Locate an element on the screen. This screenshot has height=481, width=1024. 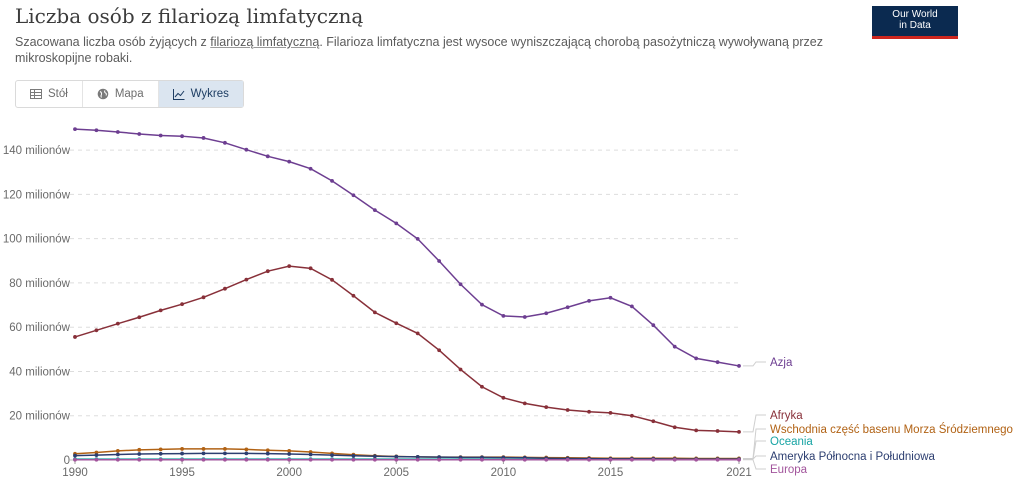
tab-chart: Wykres is located at coordinates (200, 94).